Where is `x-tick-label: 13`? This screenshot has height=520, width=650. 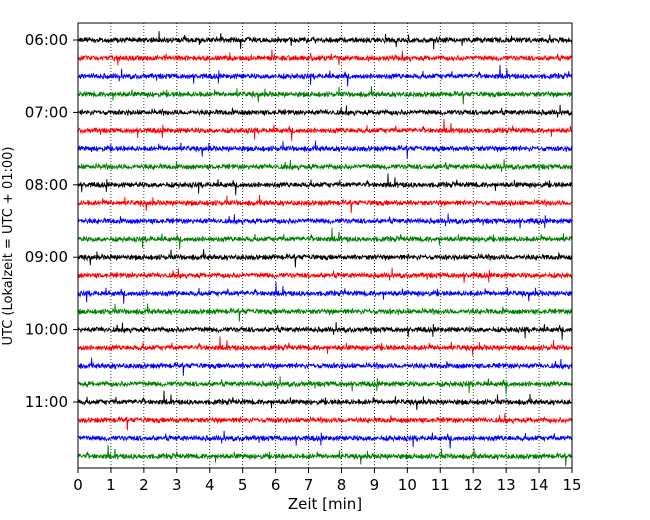 x-tick-label: 13 is located at coordinates (506, 485).